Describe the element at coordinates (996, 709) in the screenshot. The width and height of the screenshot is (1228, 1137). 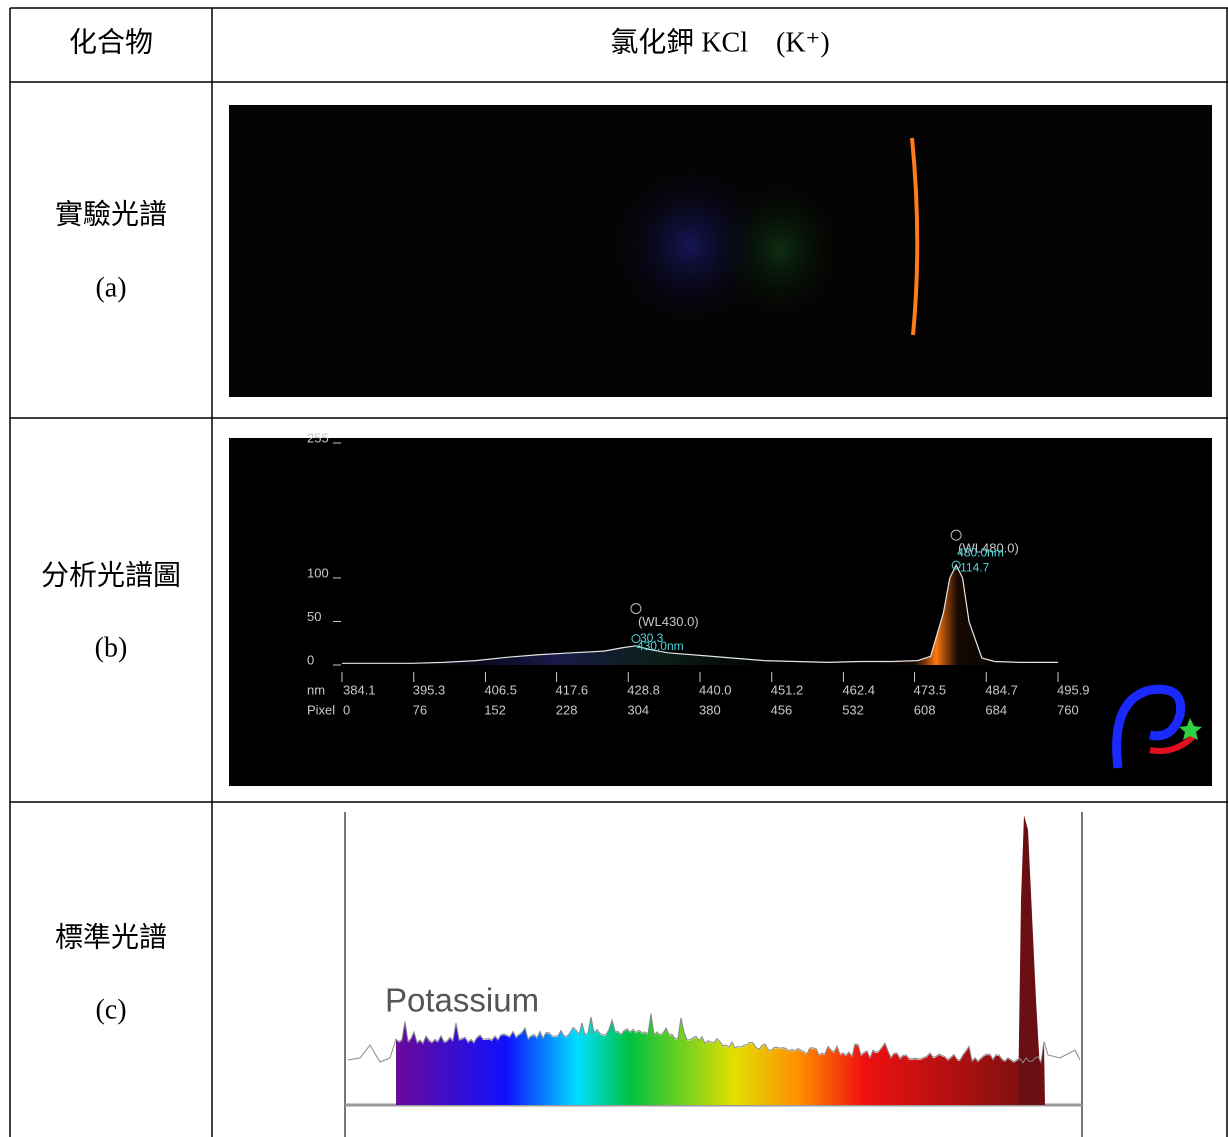
I see `x2-tick-label: 684` at that location.